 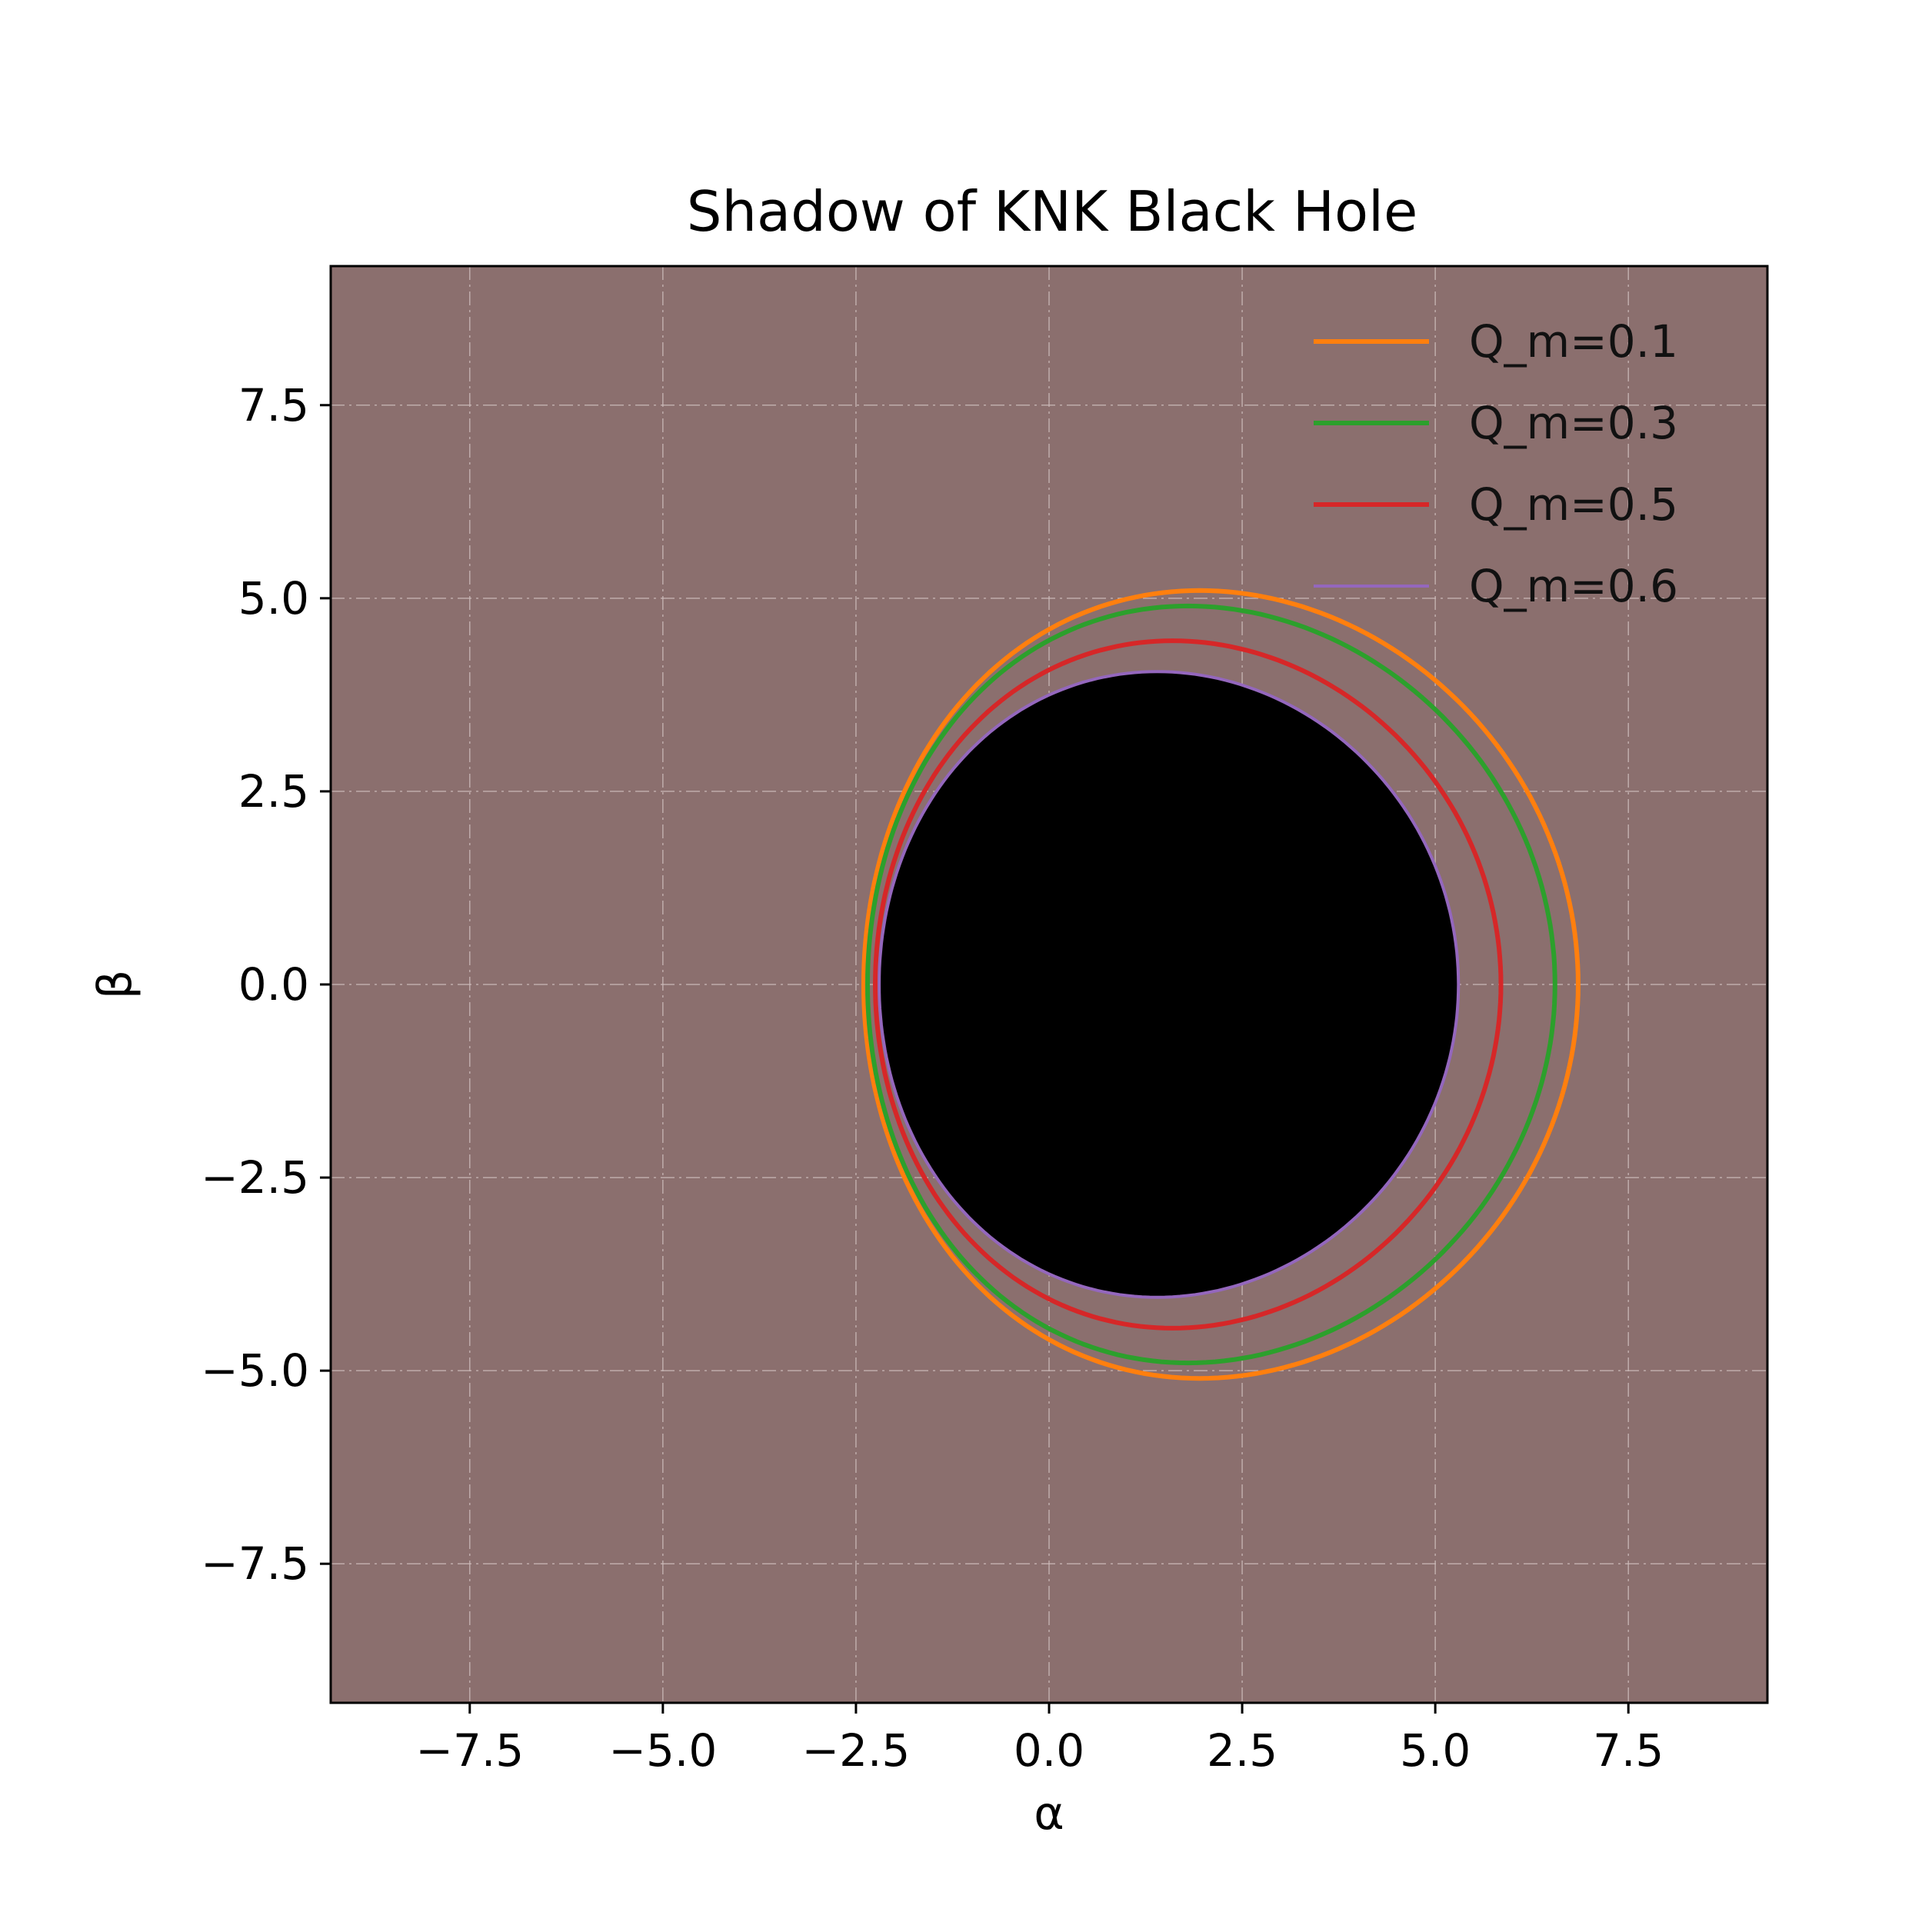 What do you see at coordinates (1049, 1750) in the screenshot?
I see `x-tick-label-3: 0.0` at bounding box center [1049, 1750].